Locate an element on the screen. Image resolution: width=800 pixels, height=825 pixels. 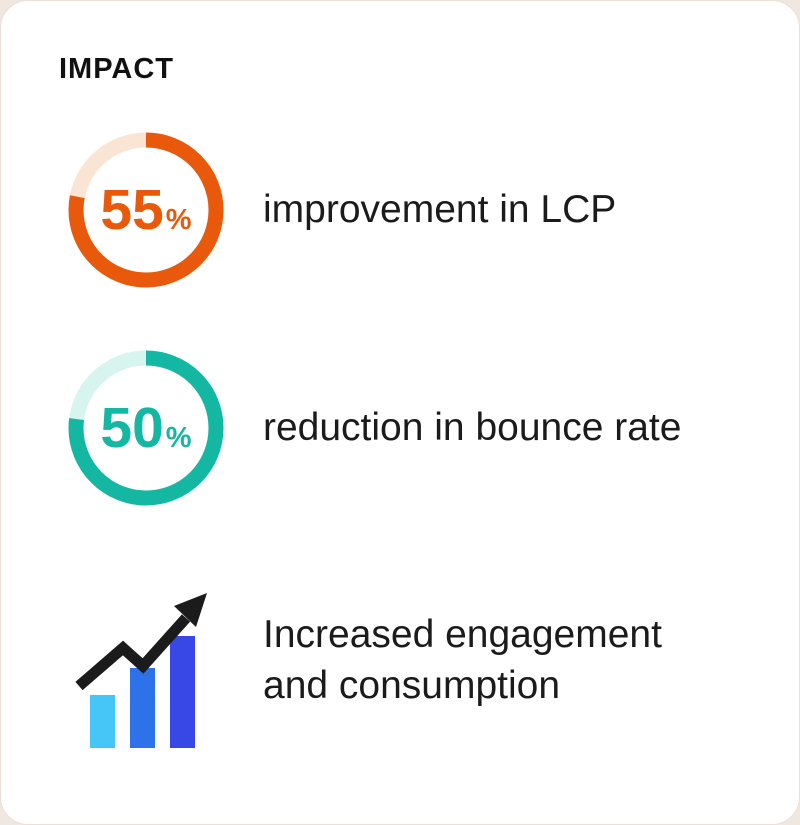
donut-chart-lcp: 55 % is located at coordinates (146, 210).